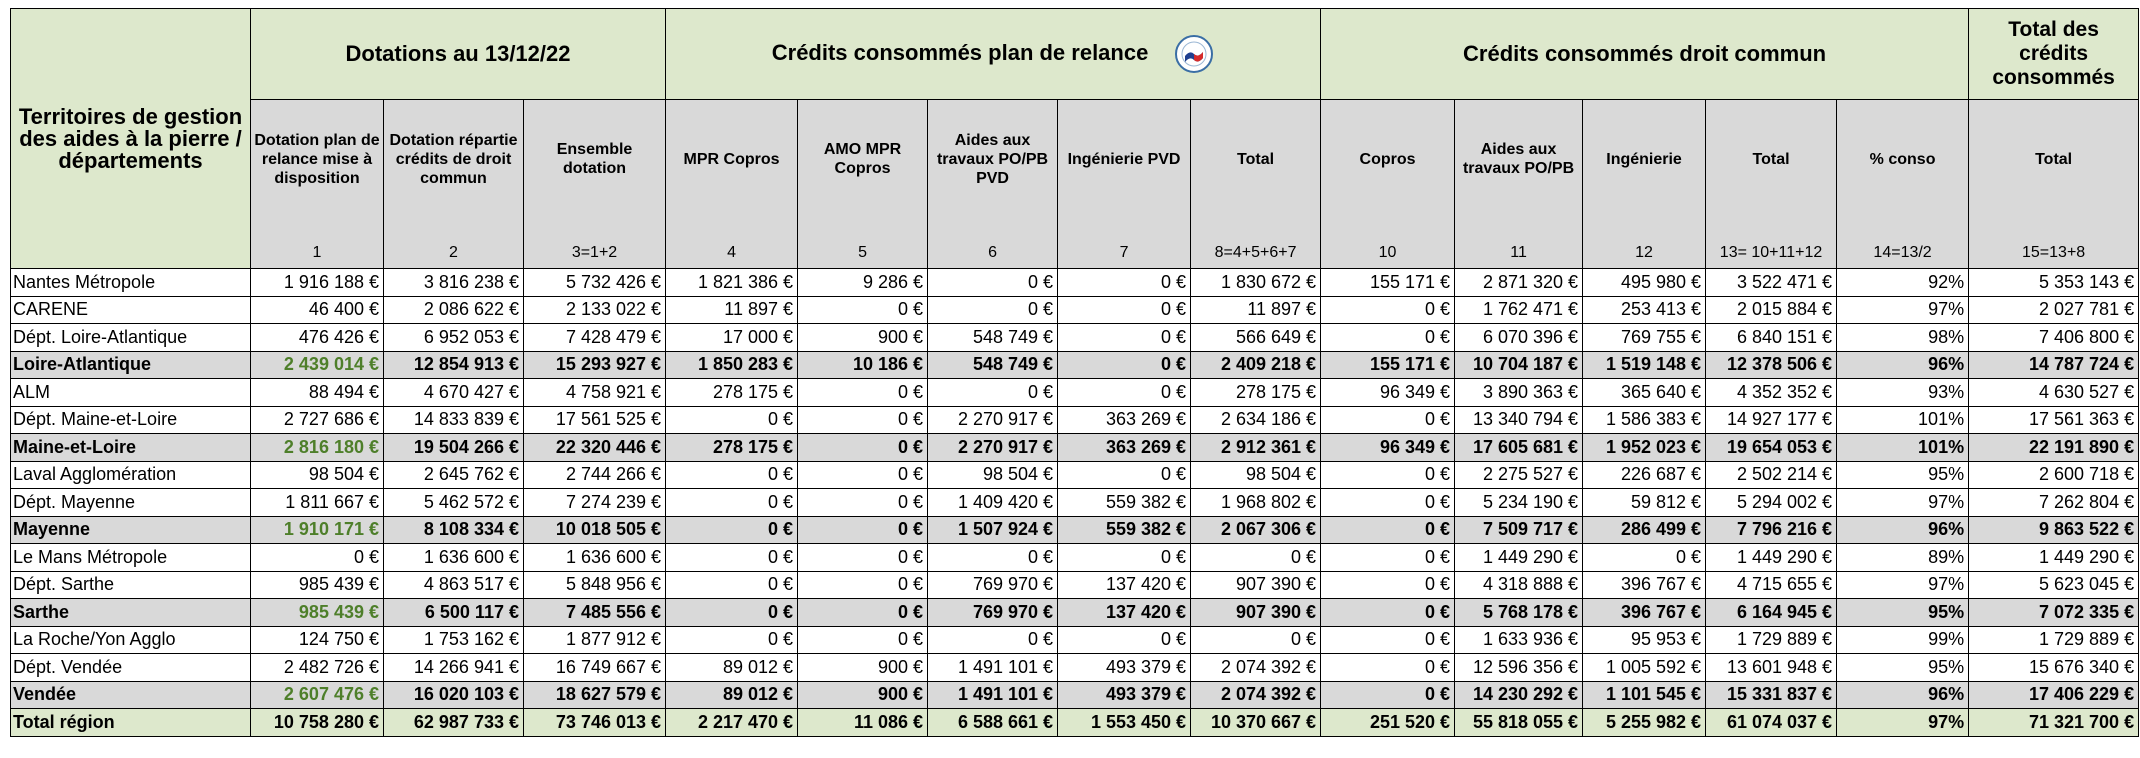 This screenshot has height=758, width=2140. Describe the element at coordinates (1771, 639) in the screenshot. I see `cell: 1 729 889 €` at that location.